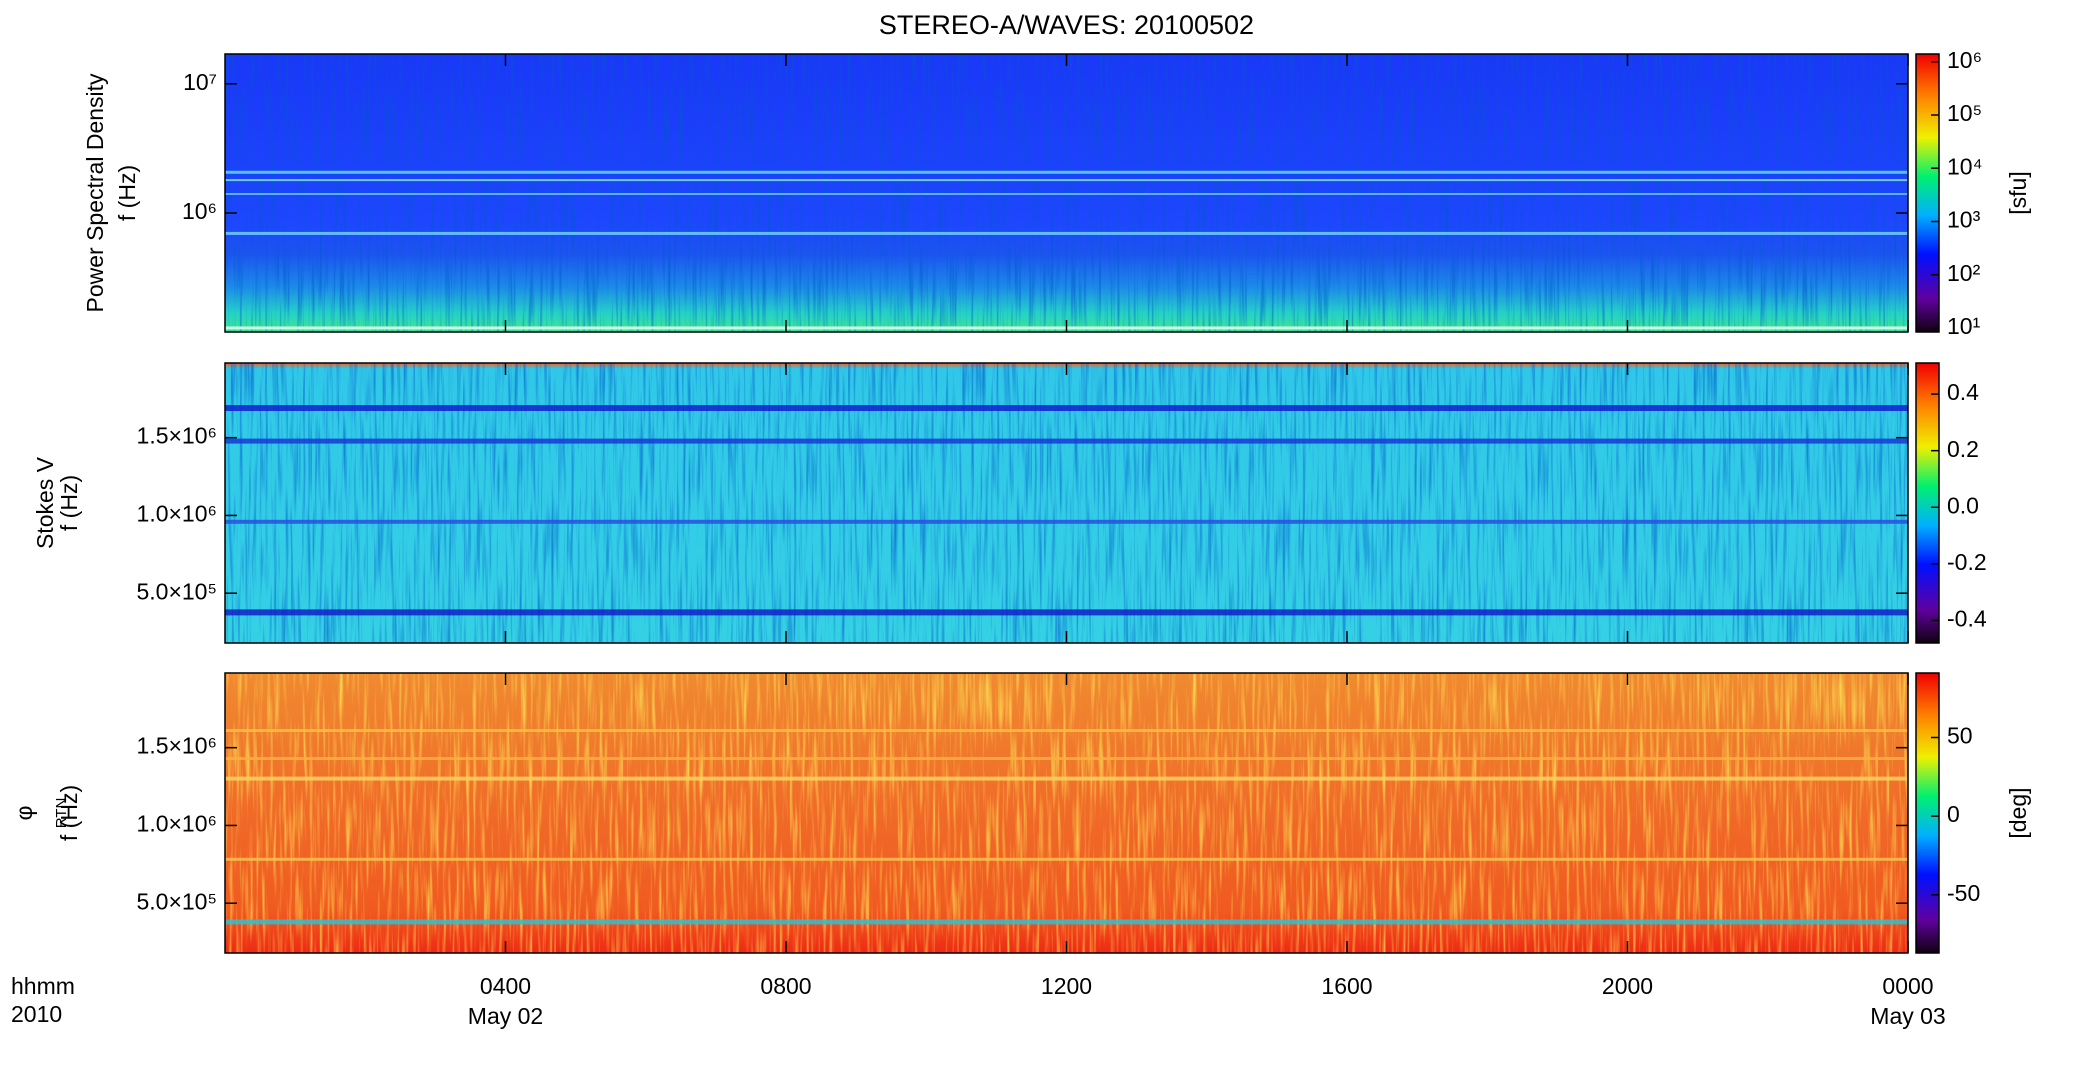  Describe the element at coordinates (1907, 1016) in the screenshot. I see `x-date-label: May 03` at that location.